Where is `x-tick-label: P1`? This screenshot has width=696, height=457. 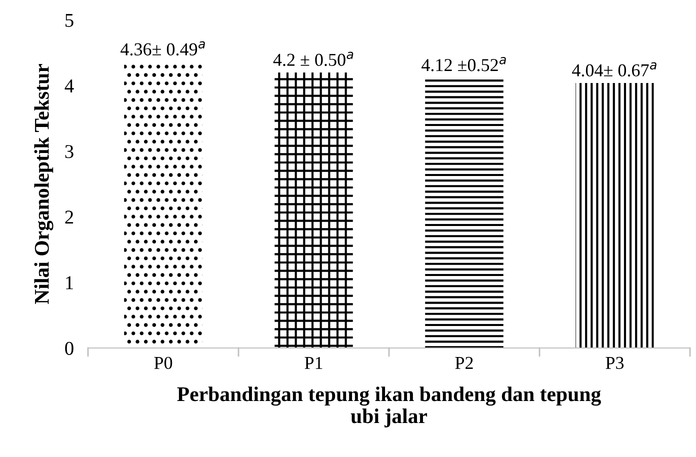
x-tick-label: P1 is located at coordinates (313, 362).